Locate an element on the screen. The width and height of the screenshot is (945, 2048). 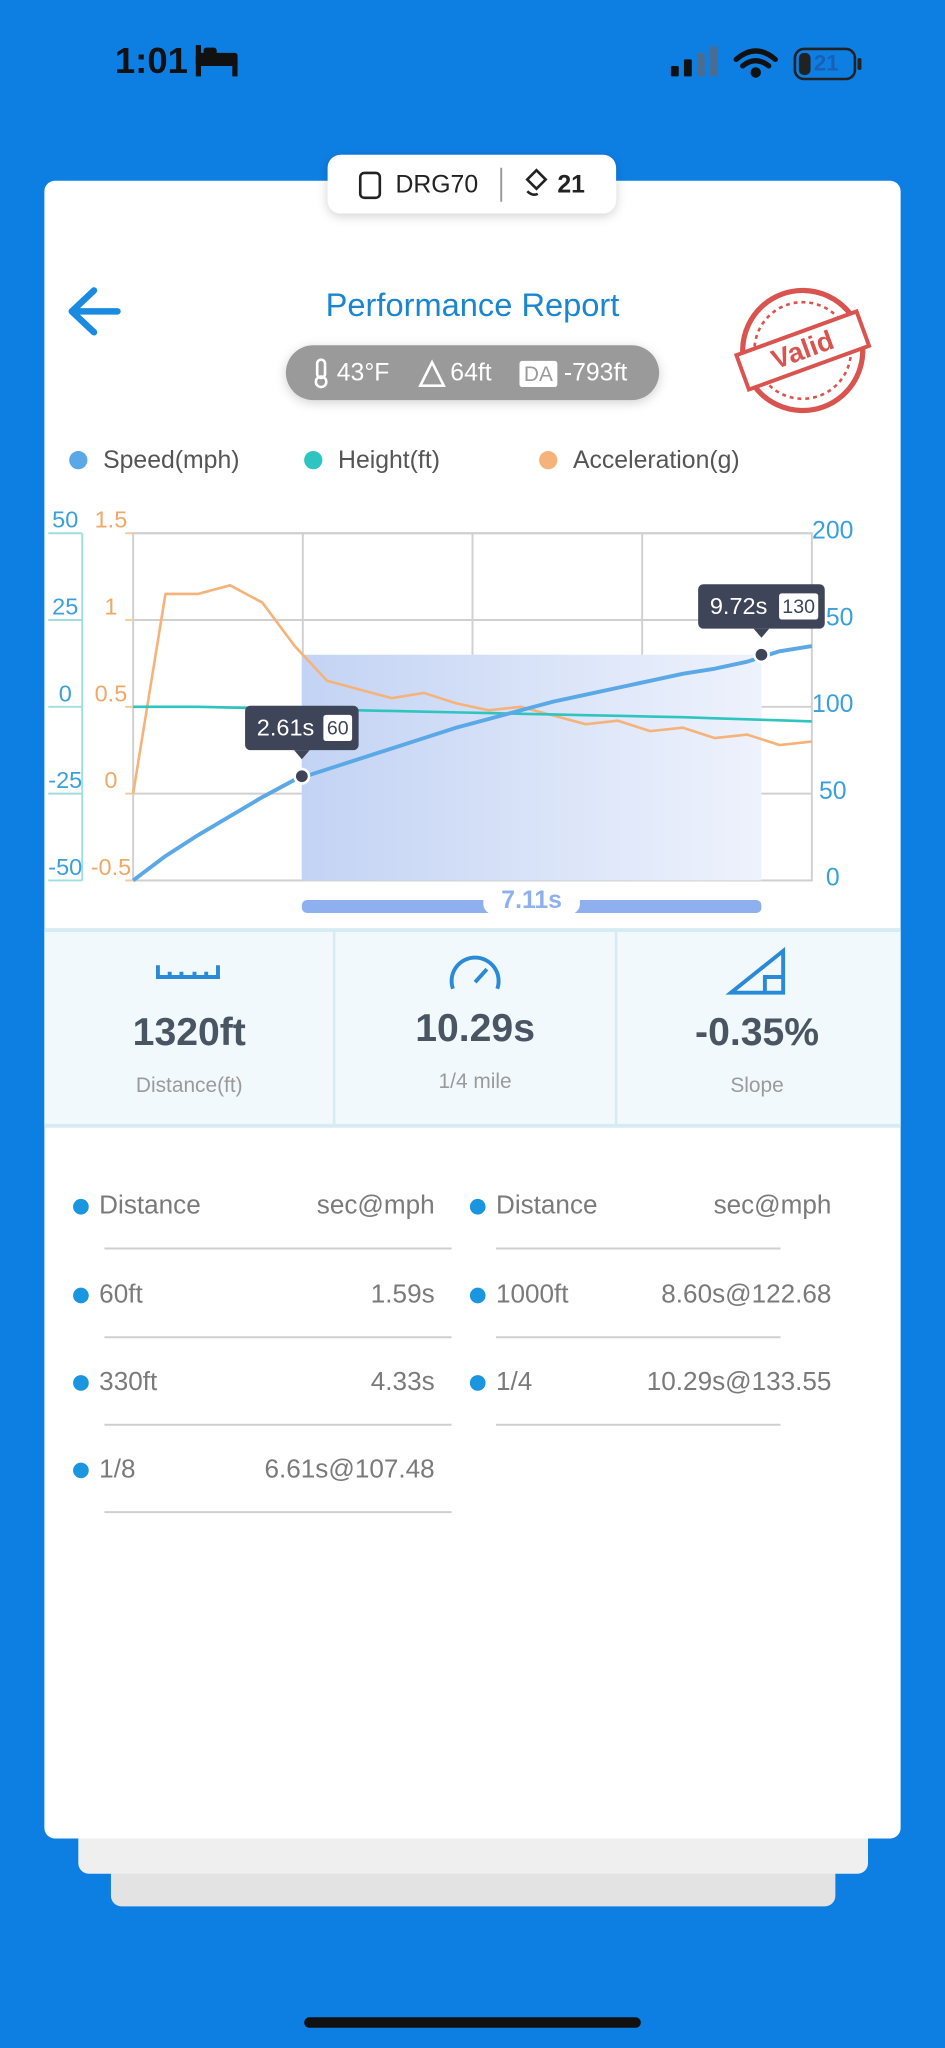
tooltip-speed: 130 is located at coordinates (798, 607).